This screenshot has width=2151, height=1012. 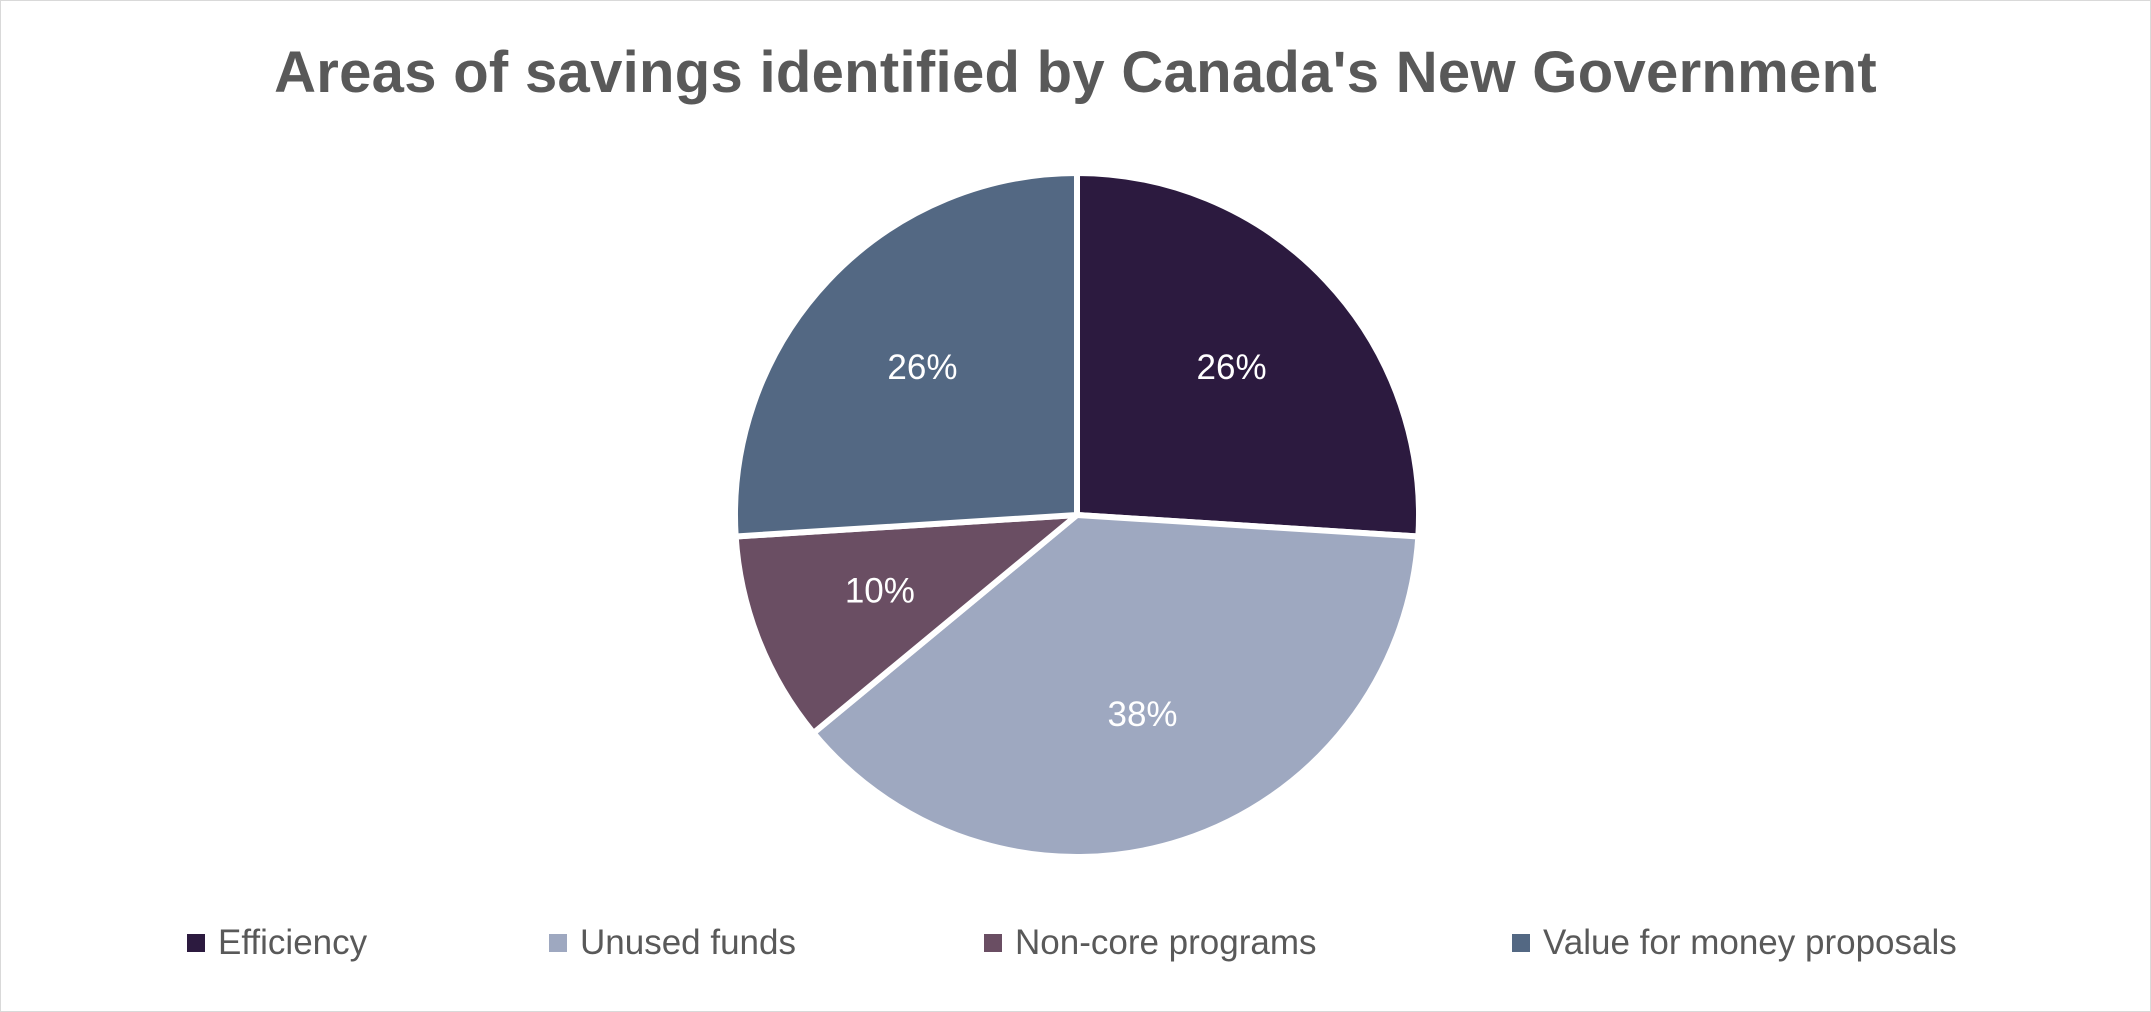 I want to click on pie-slice-unused-funds, so click(x=1116, y=686).